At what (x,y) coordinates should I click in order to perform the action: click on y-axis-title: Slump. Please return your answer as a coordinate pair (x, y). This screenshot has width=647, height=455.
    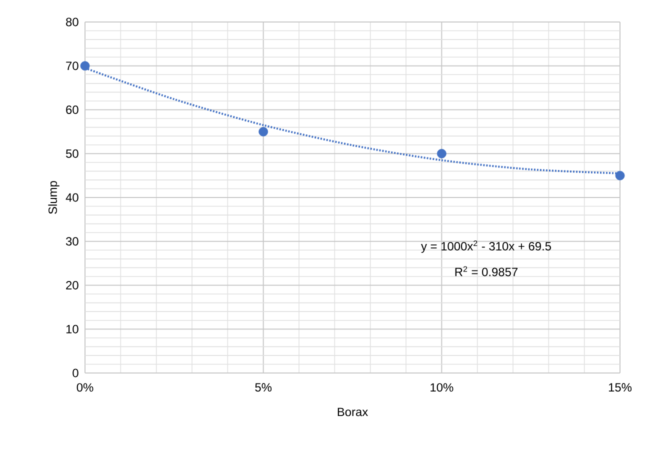
    Looking at the image, I should click on (54, 197).